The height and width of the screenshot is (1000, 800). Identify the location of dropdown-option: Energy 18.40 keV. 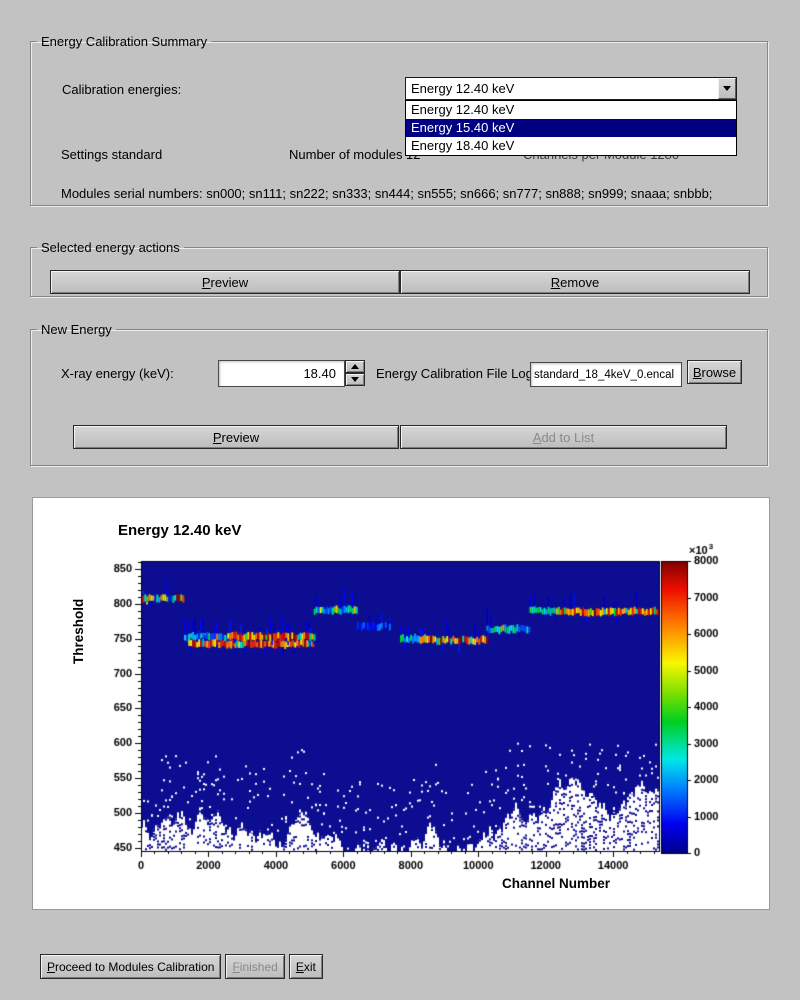
(463, 145).